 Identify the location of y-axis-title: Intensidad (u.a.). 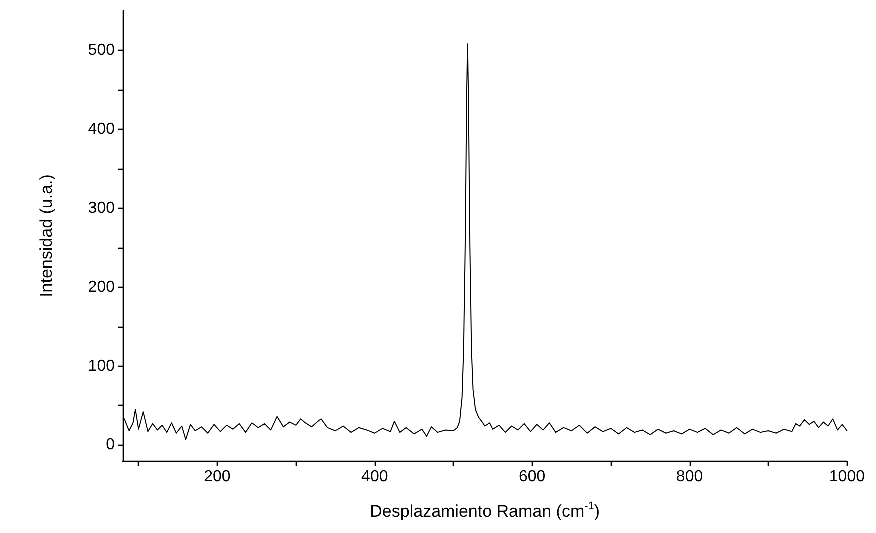
(46, 236).